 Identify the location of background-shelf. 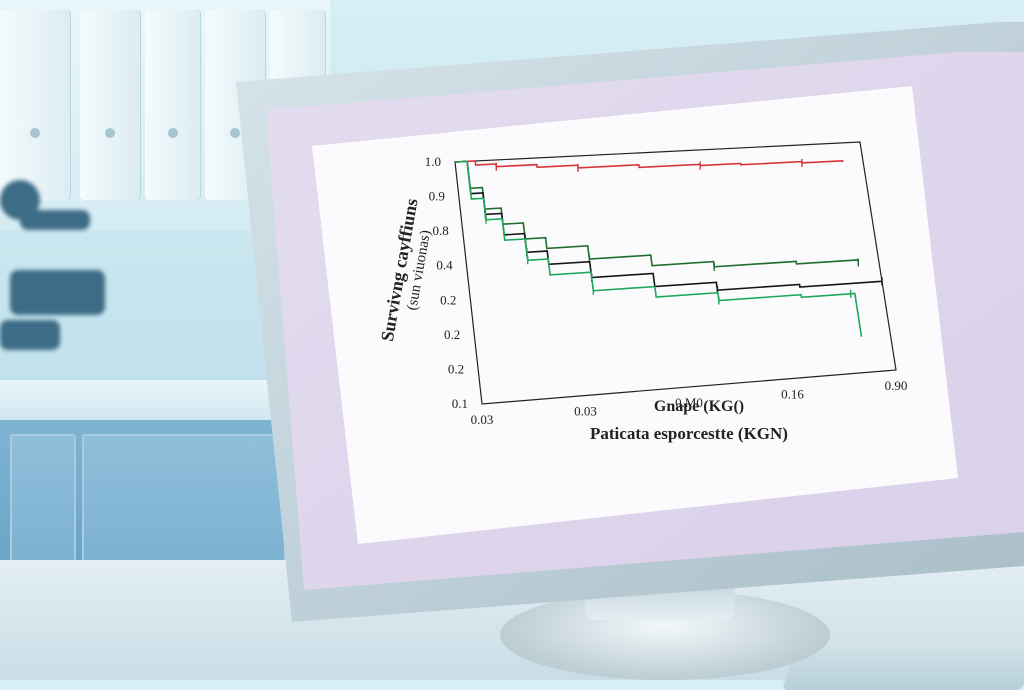
(165, 115).